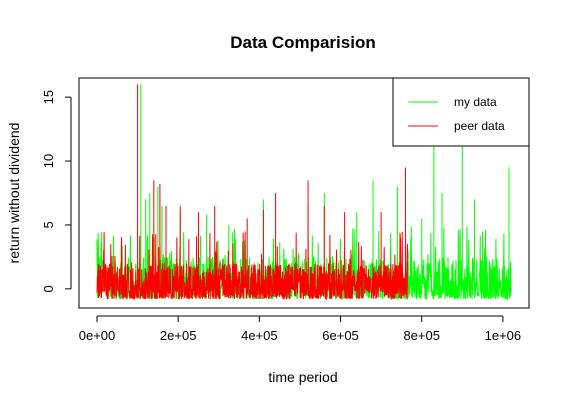 This screenshot has height=410, width=571. Describe the element at coordinates (48, 161) in the screenshot. I see `y-tick-label: 10` at that location.